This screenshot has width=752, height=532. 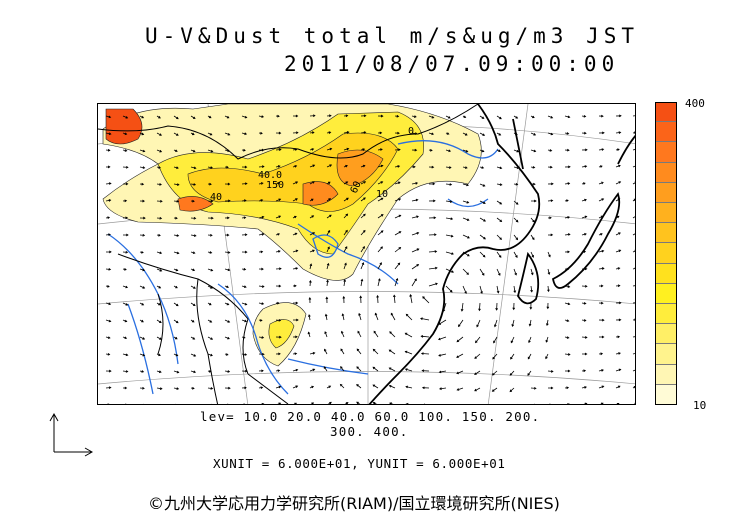 What do you see at coordinates (354, 503) in the screenshot?
I see `copyright-credit: ©九州大学応用力学研究所(RIAM)/国立環境研究所(NIES)` at bounding box center [354, 503].